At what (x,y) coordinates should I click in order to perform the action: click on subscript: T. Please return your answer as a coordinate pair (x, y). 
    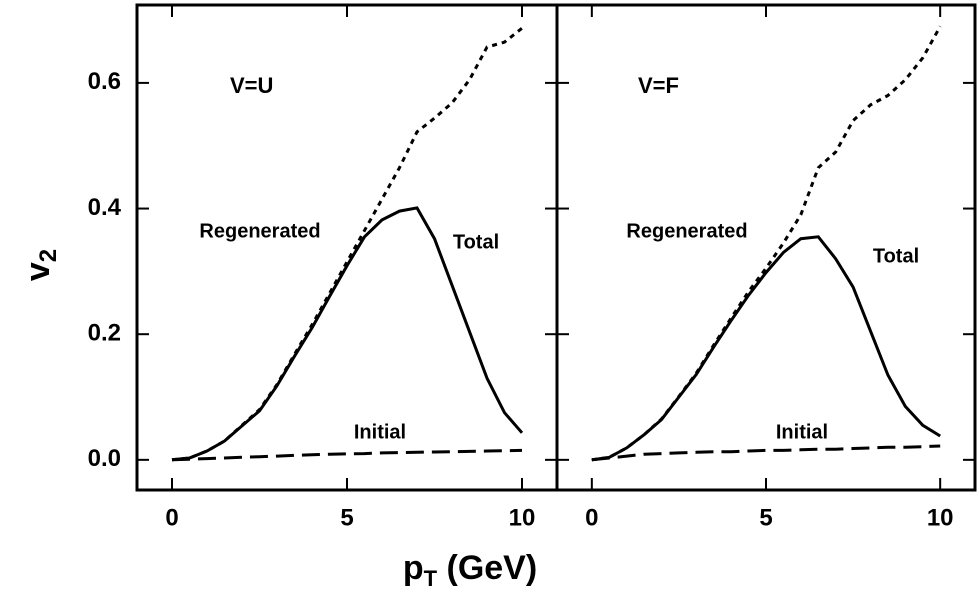
    Looking at the image, I should click on (431, 578).